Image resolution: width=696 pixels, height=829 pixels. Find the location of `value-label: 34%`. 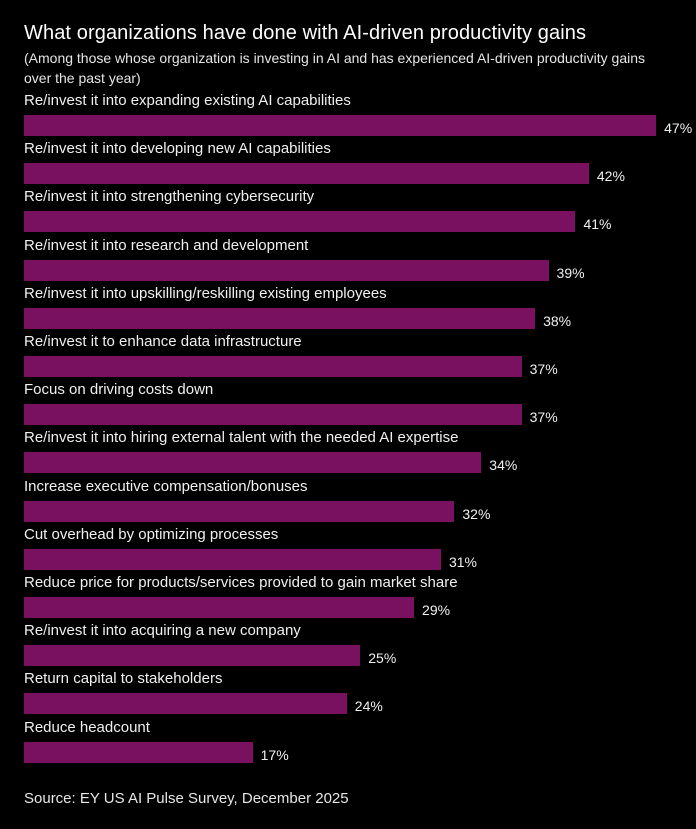

value-label: 34% is located at coordinates (503, 465).